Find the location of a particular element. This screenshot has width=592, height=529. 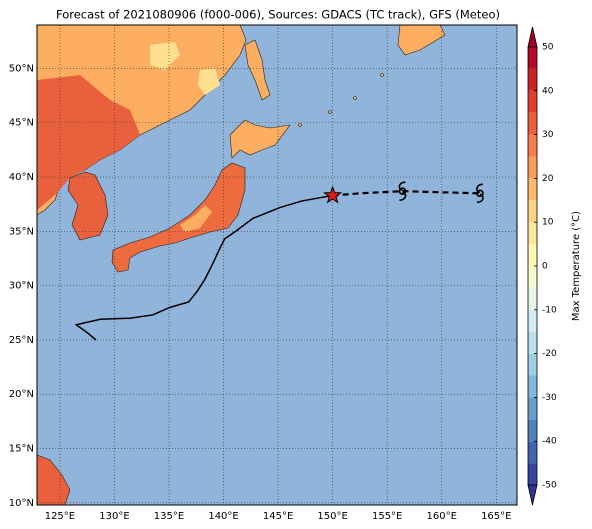

hokkaido is located at coordinates (260, 139).